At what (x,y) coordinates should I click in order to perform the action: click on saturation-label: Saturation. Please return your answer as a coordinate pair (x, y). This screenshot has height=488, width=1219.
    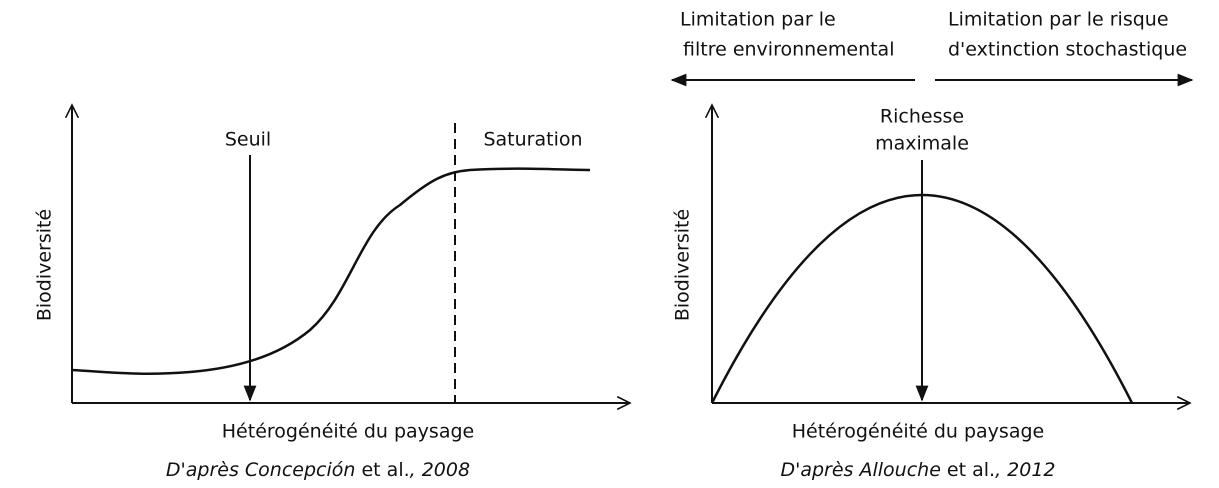
    Looking at the image, I should click on (532, 140).